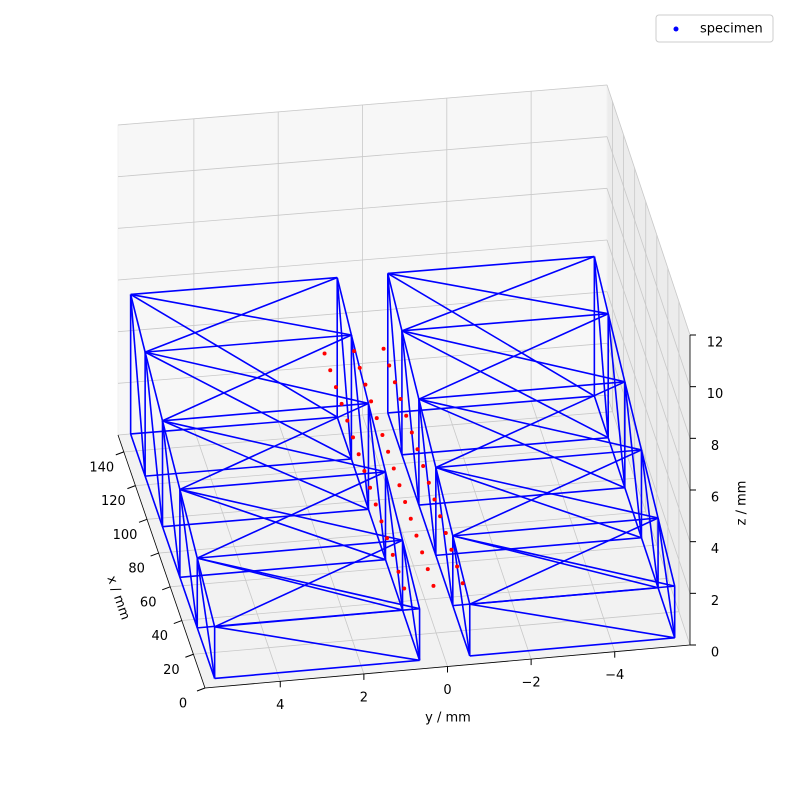 This screenshot has height=794, width=790. What do you see at coordinates (183, 704) in the screenshot?
I see `x-tick-label: 0` at bounding box center [183, 704].